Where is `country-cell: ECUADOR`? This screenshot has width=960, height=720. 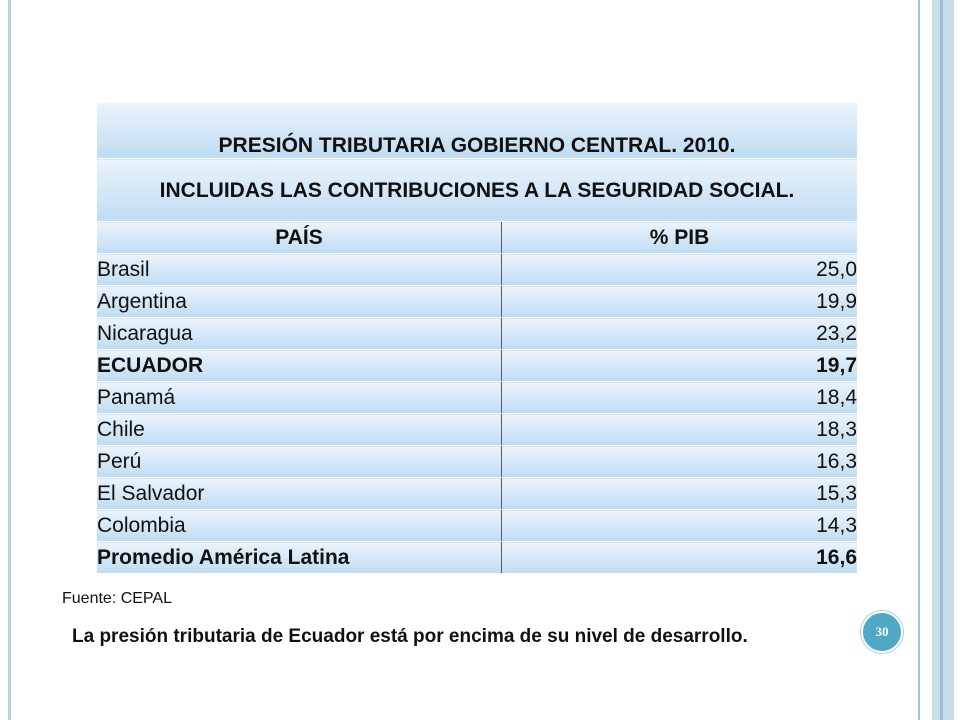
country-cell: ECUADOR is located at coordinates (299, 365).